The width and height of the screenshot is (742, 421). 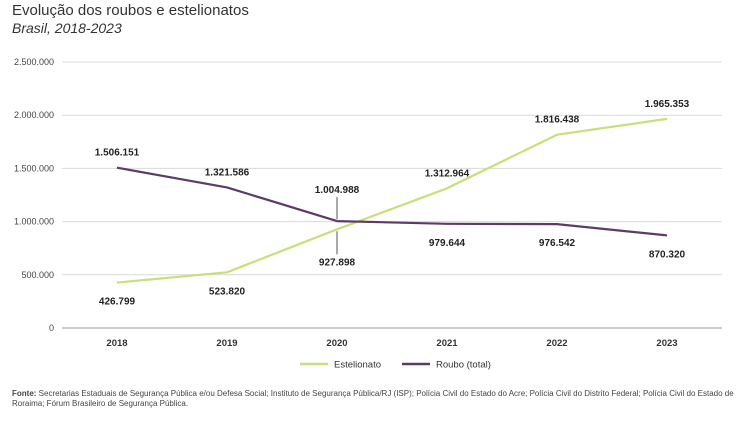 I want to click on data-label: 426.799, so click(x=117, y=302).